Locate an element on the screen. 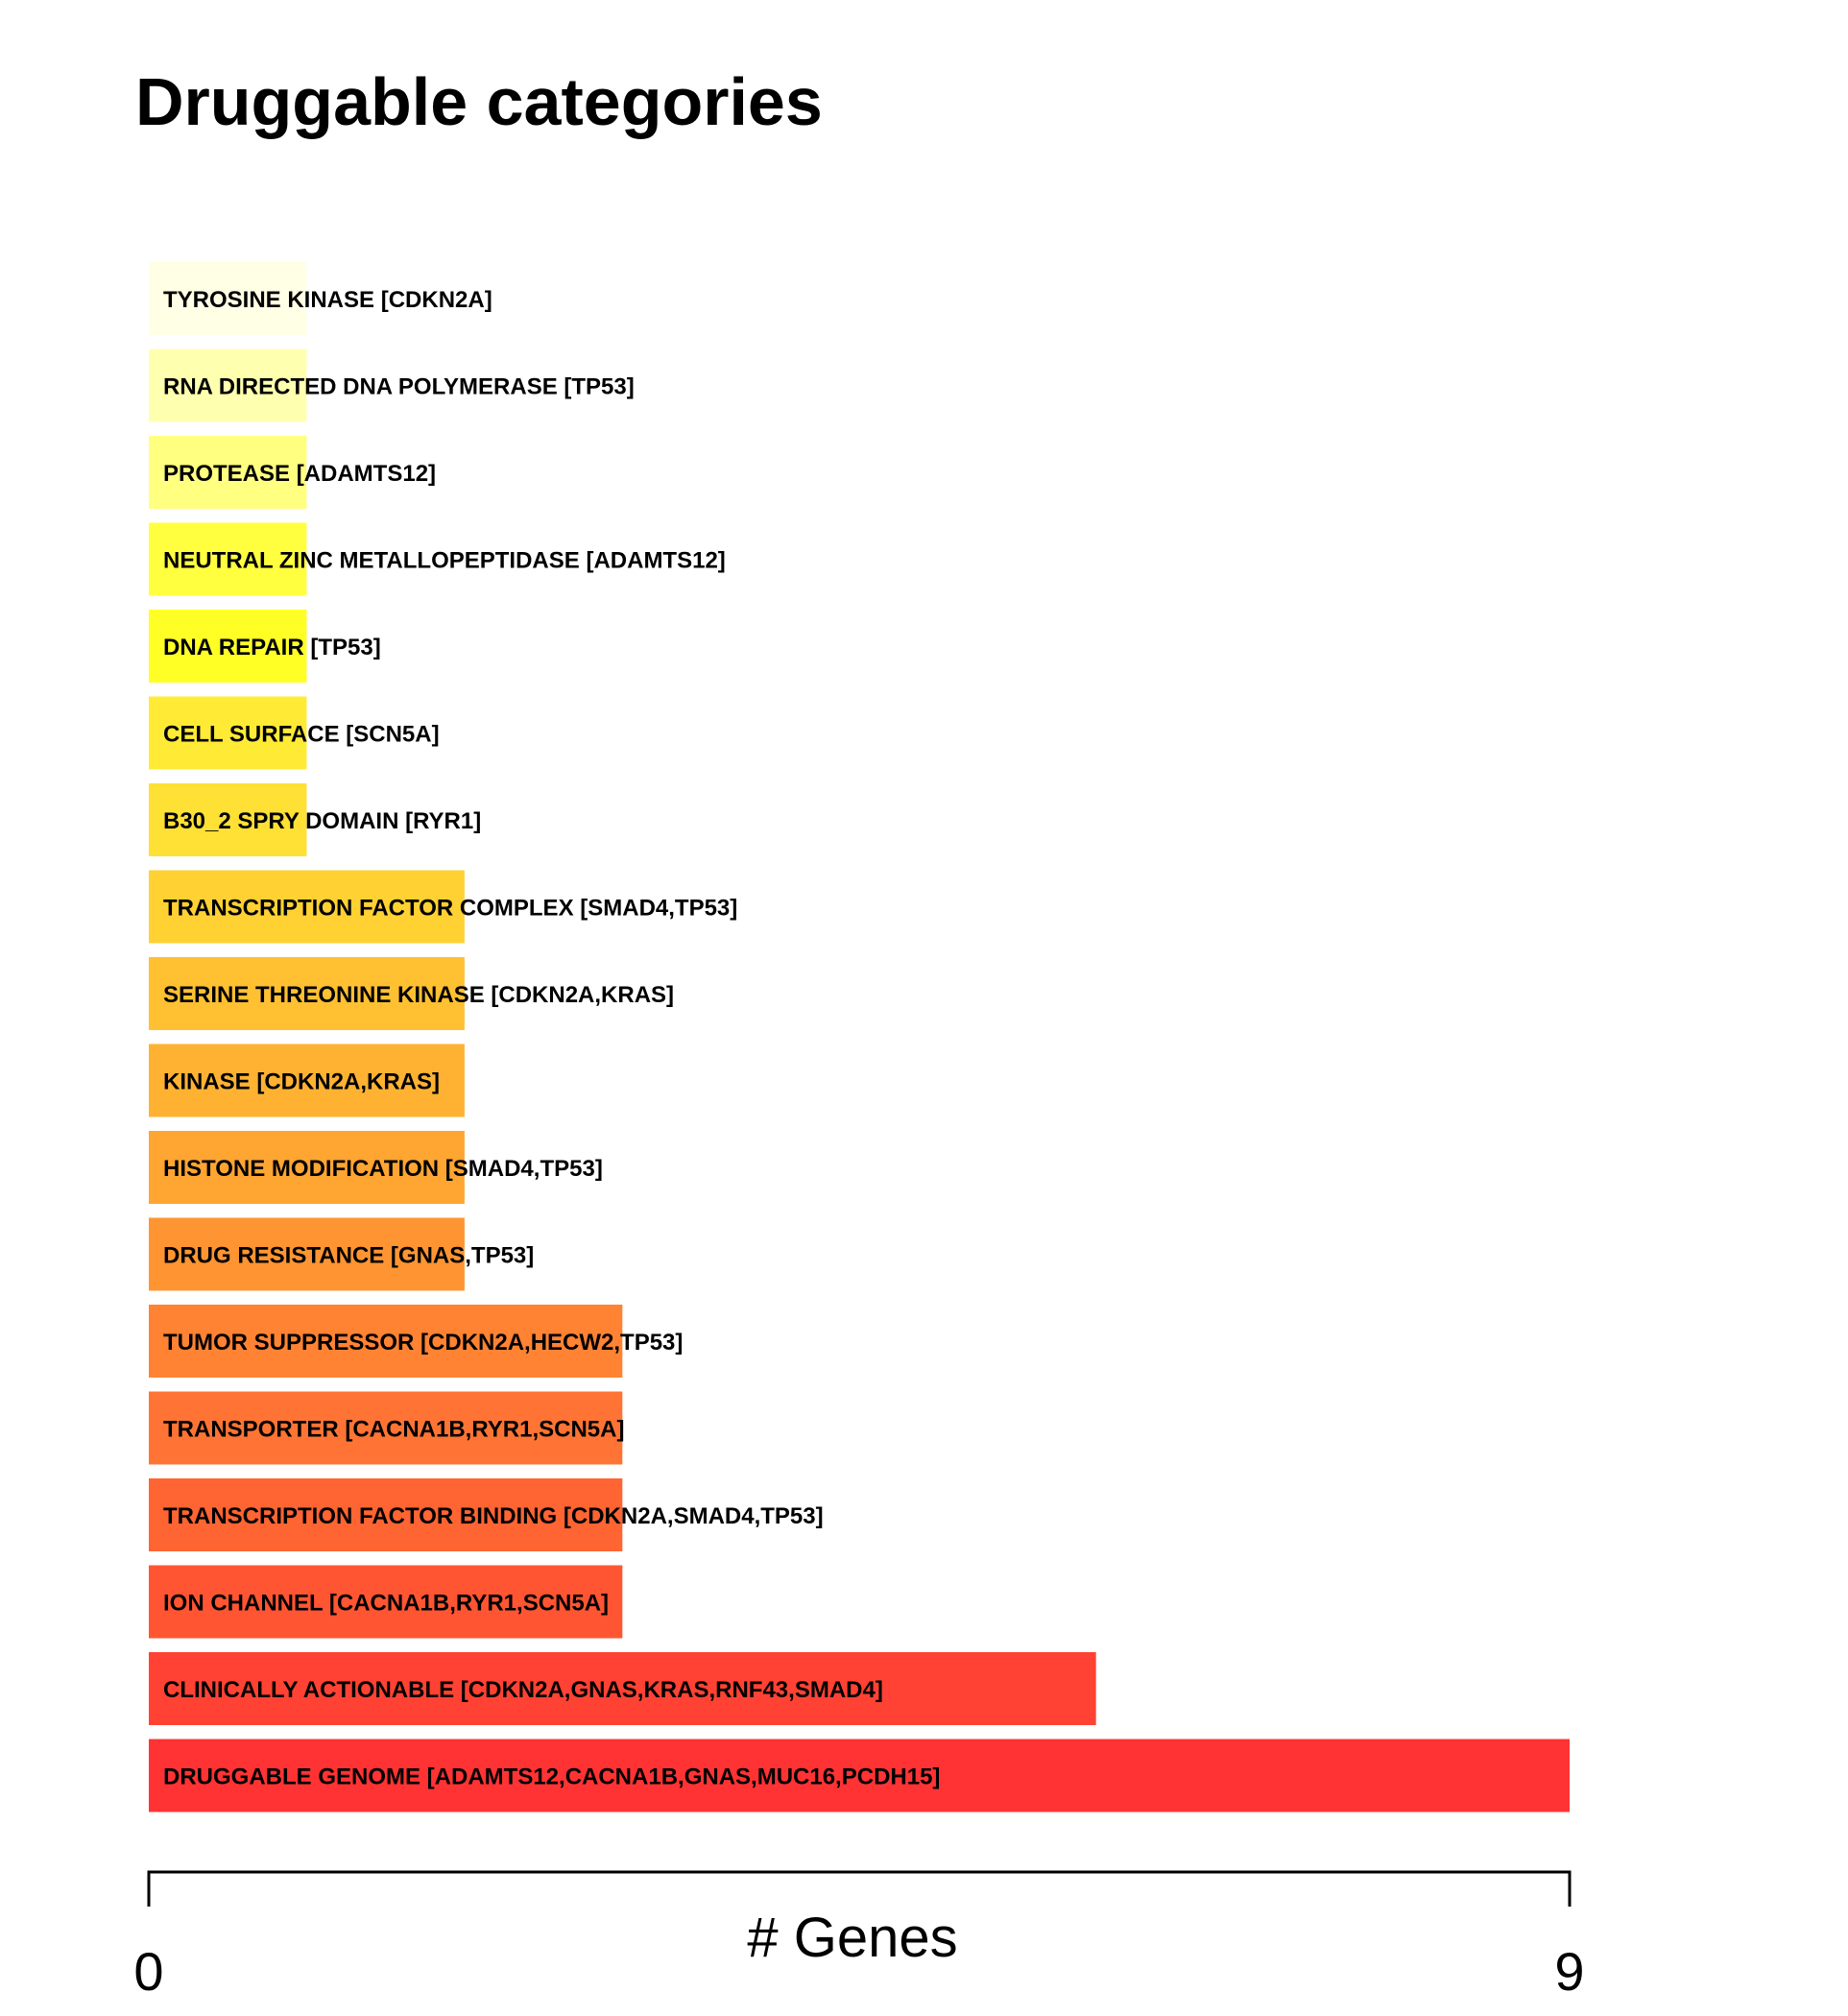 The height and width of the screenshot is (2016, 1848). bar-label-13: TRANSPORTER [CACNA1B,RYR1,SCN5A] is located at coordinates (393, 1430).